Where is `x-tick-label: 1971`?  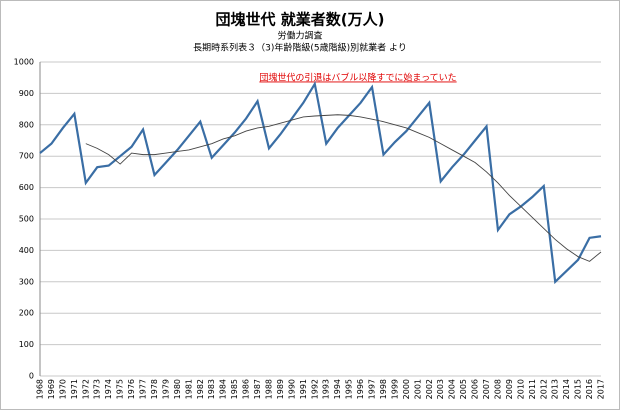 x-tick-label: 1971 is located at coordinates (74, 389).